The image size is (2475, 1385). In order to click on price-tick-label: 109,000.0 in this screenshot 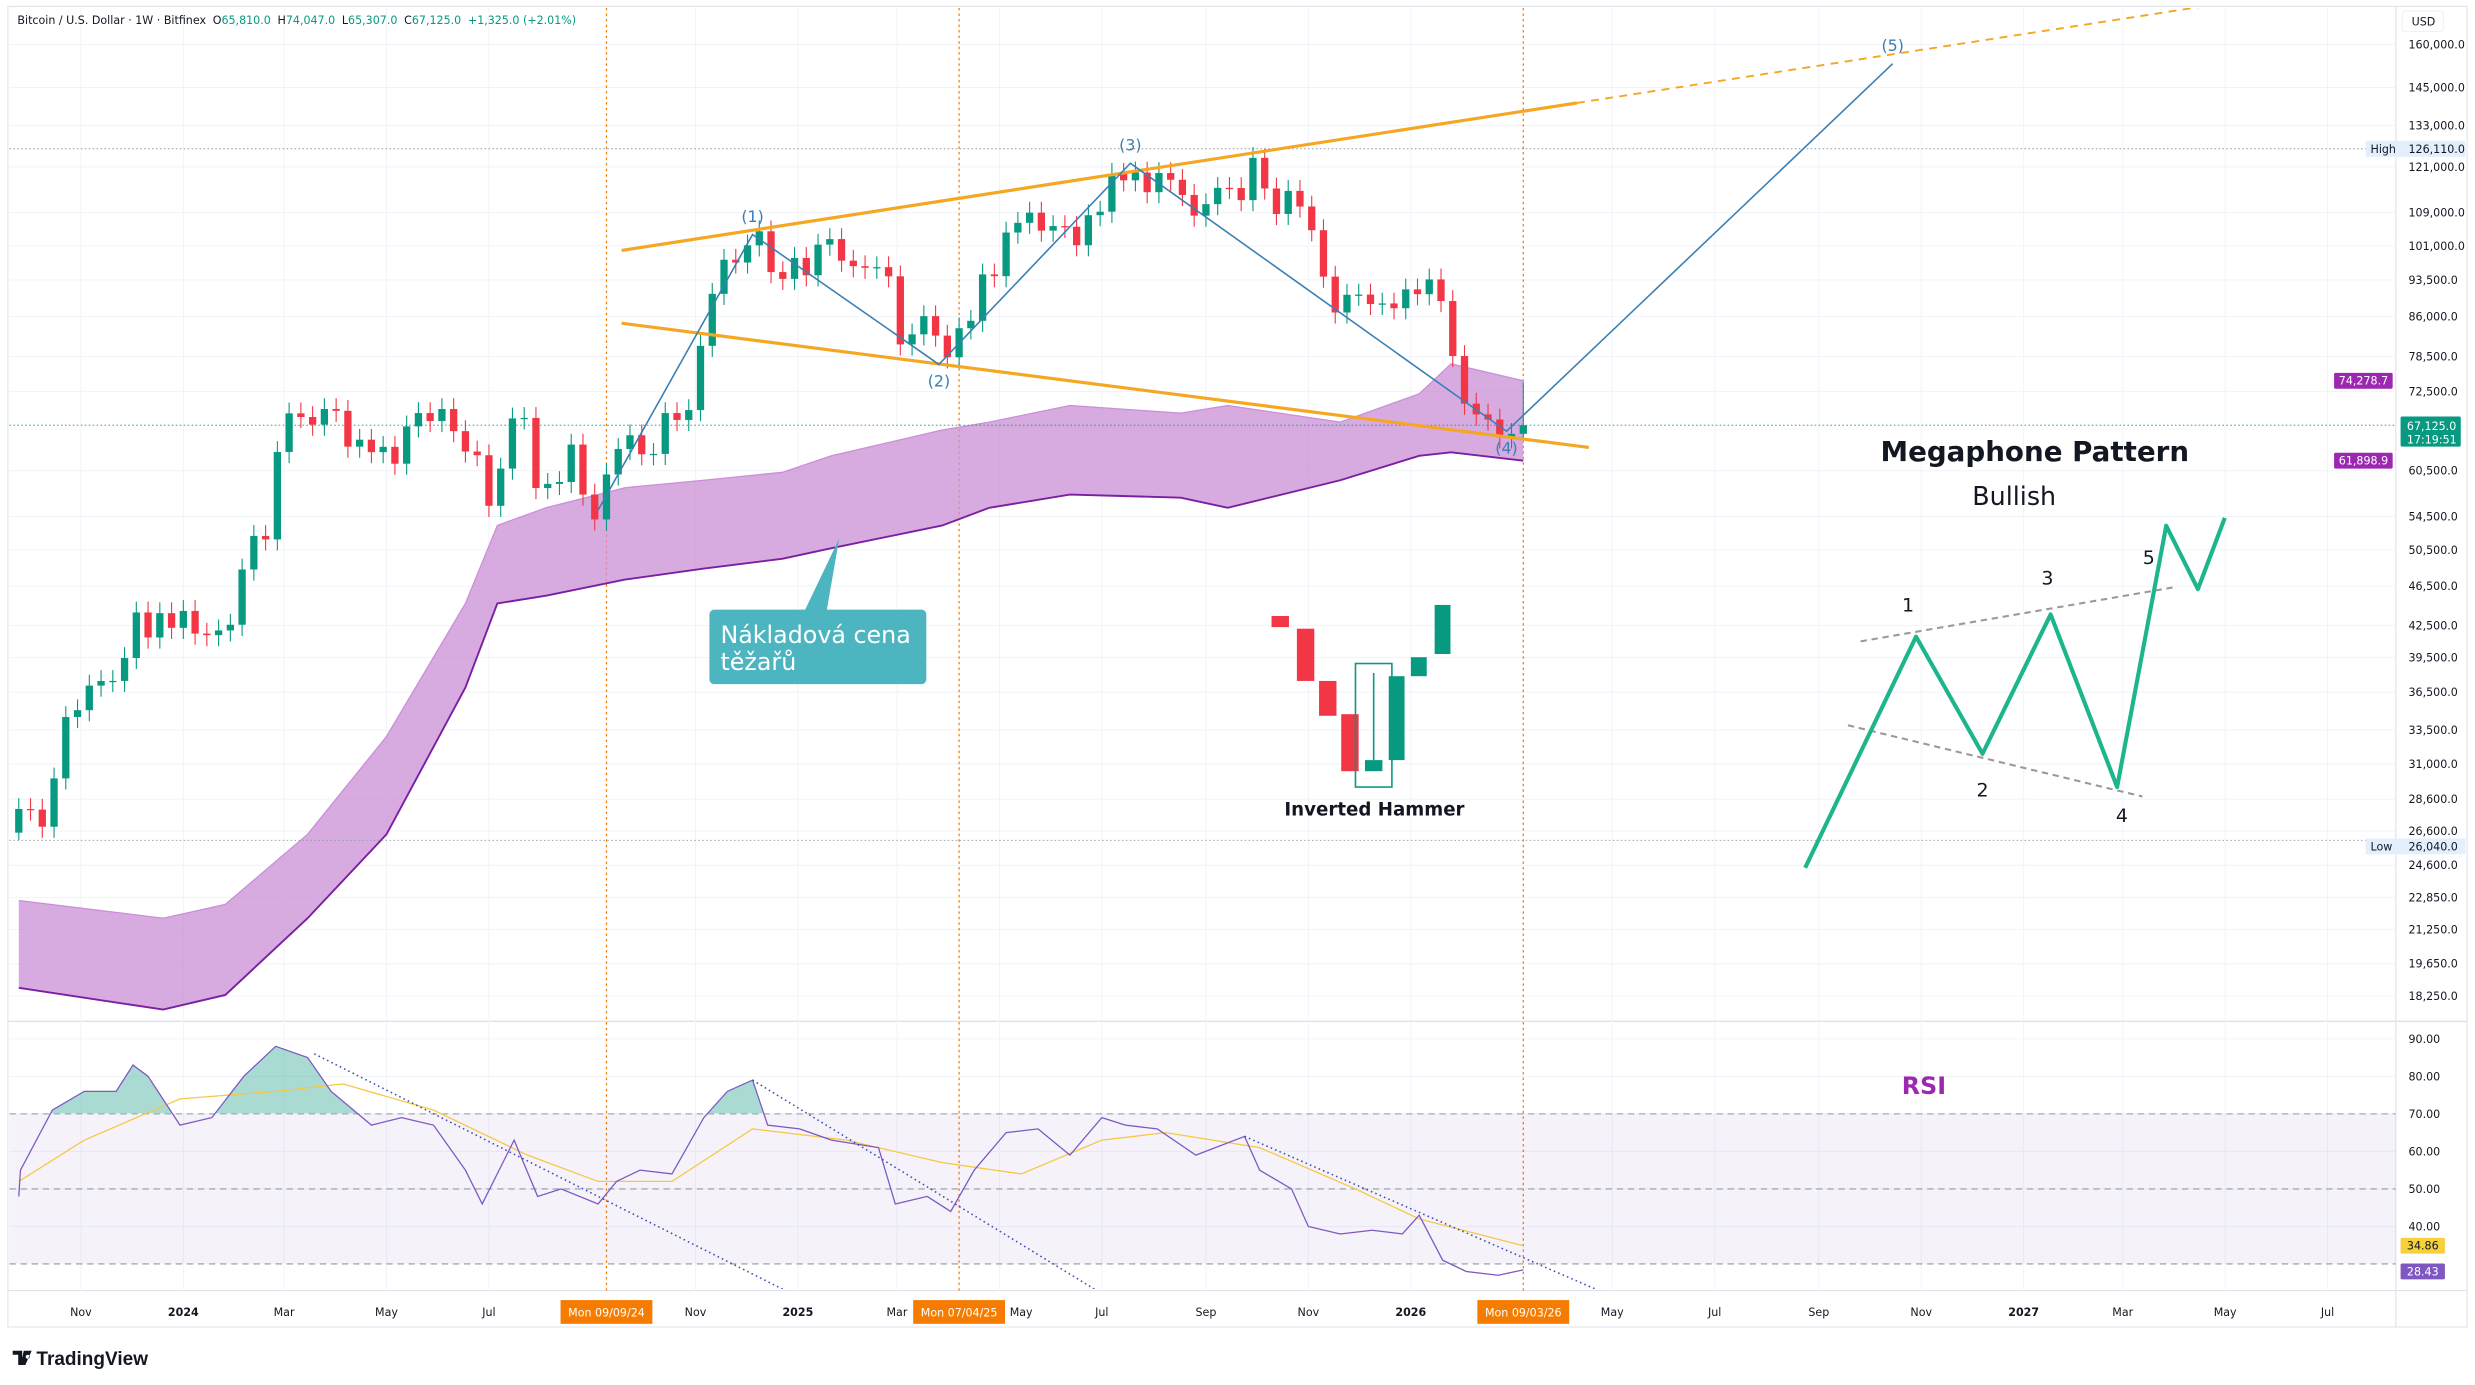, I will do `click(2436, 213)`.